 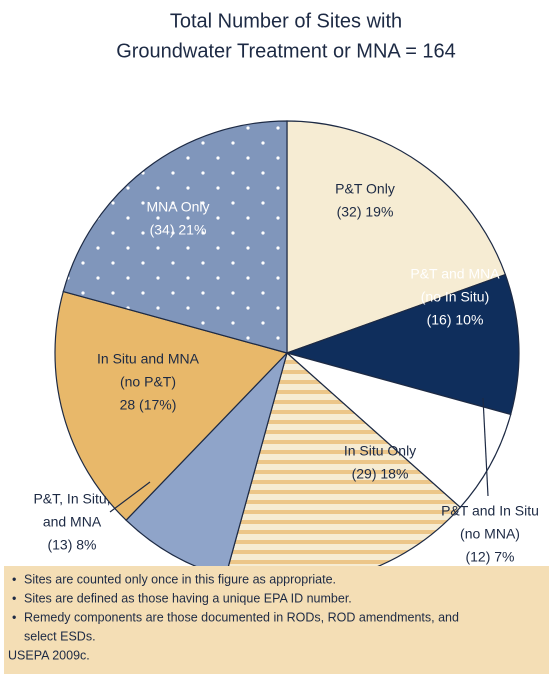 I want to click on chart-title: Groundwater Treatment or MNA = 164, so click(x=286, y=51).